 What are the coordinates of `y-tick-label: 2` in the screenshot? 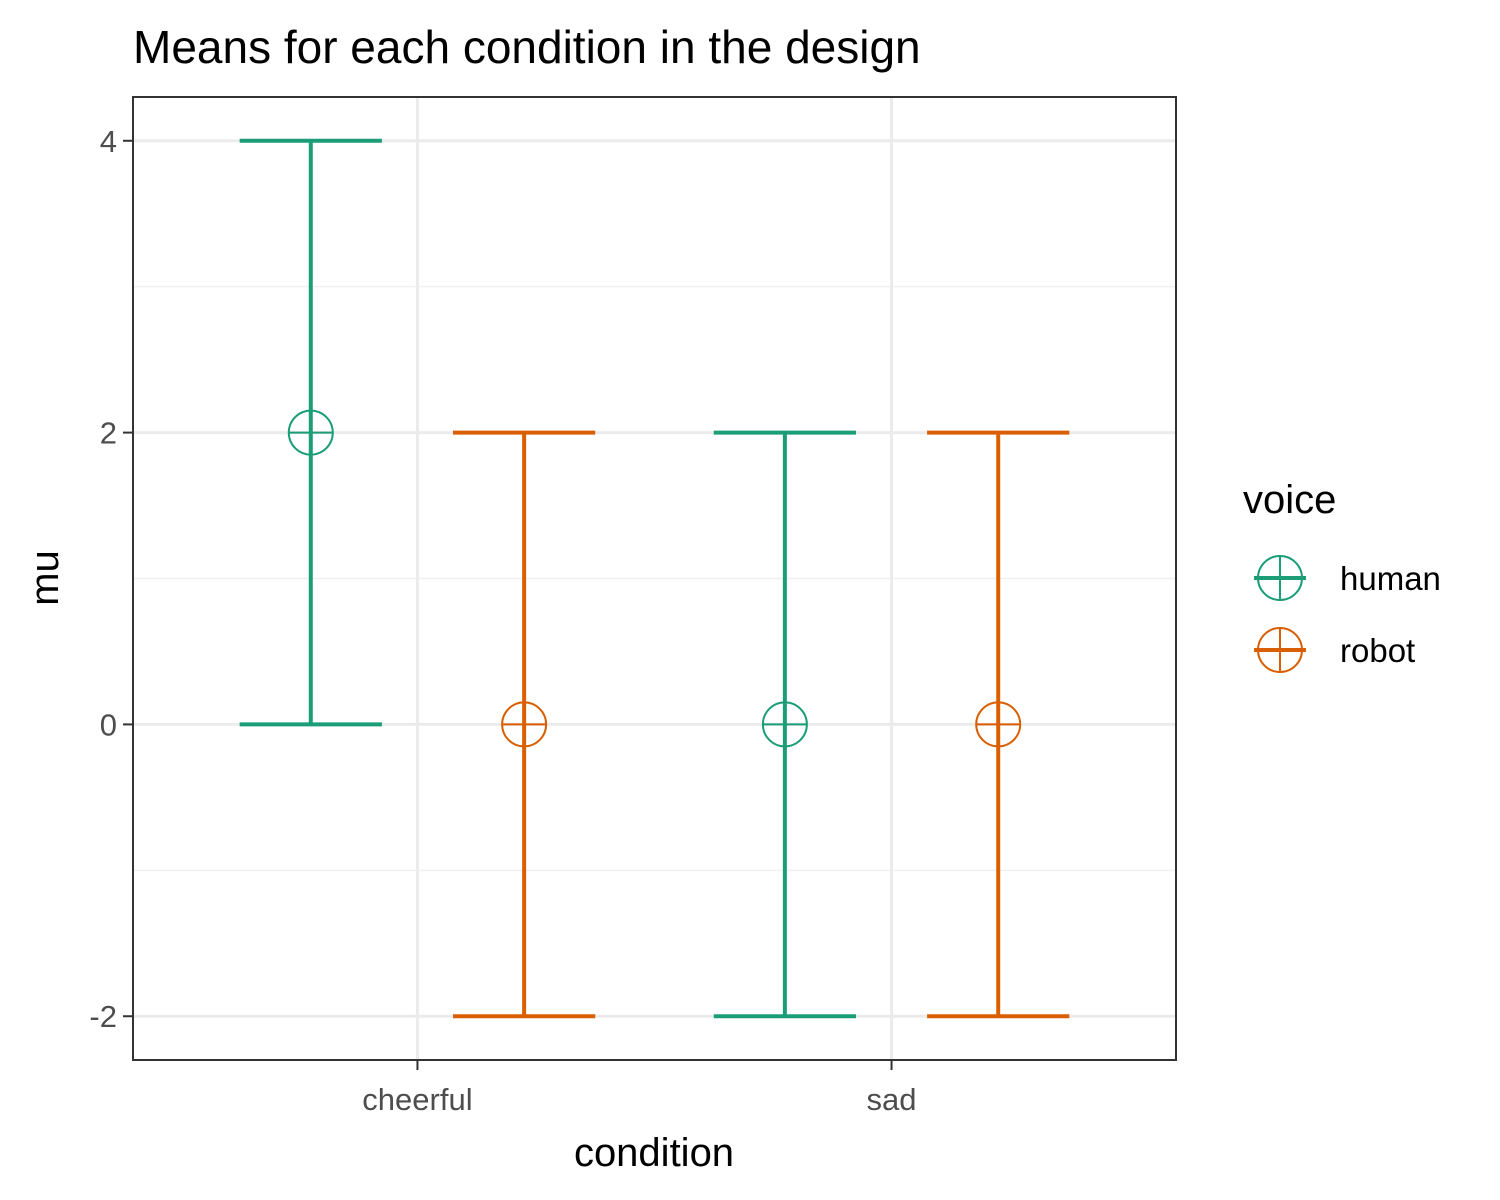 It's located at (108, 433).